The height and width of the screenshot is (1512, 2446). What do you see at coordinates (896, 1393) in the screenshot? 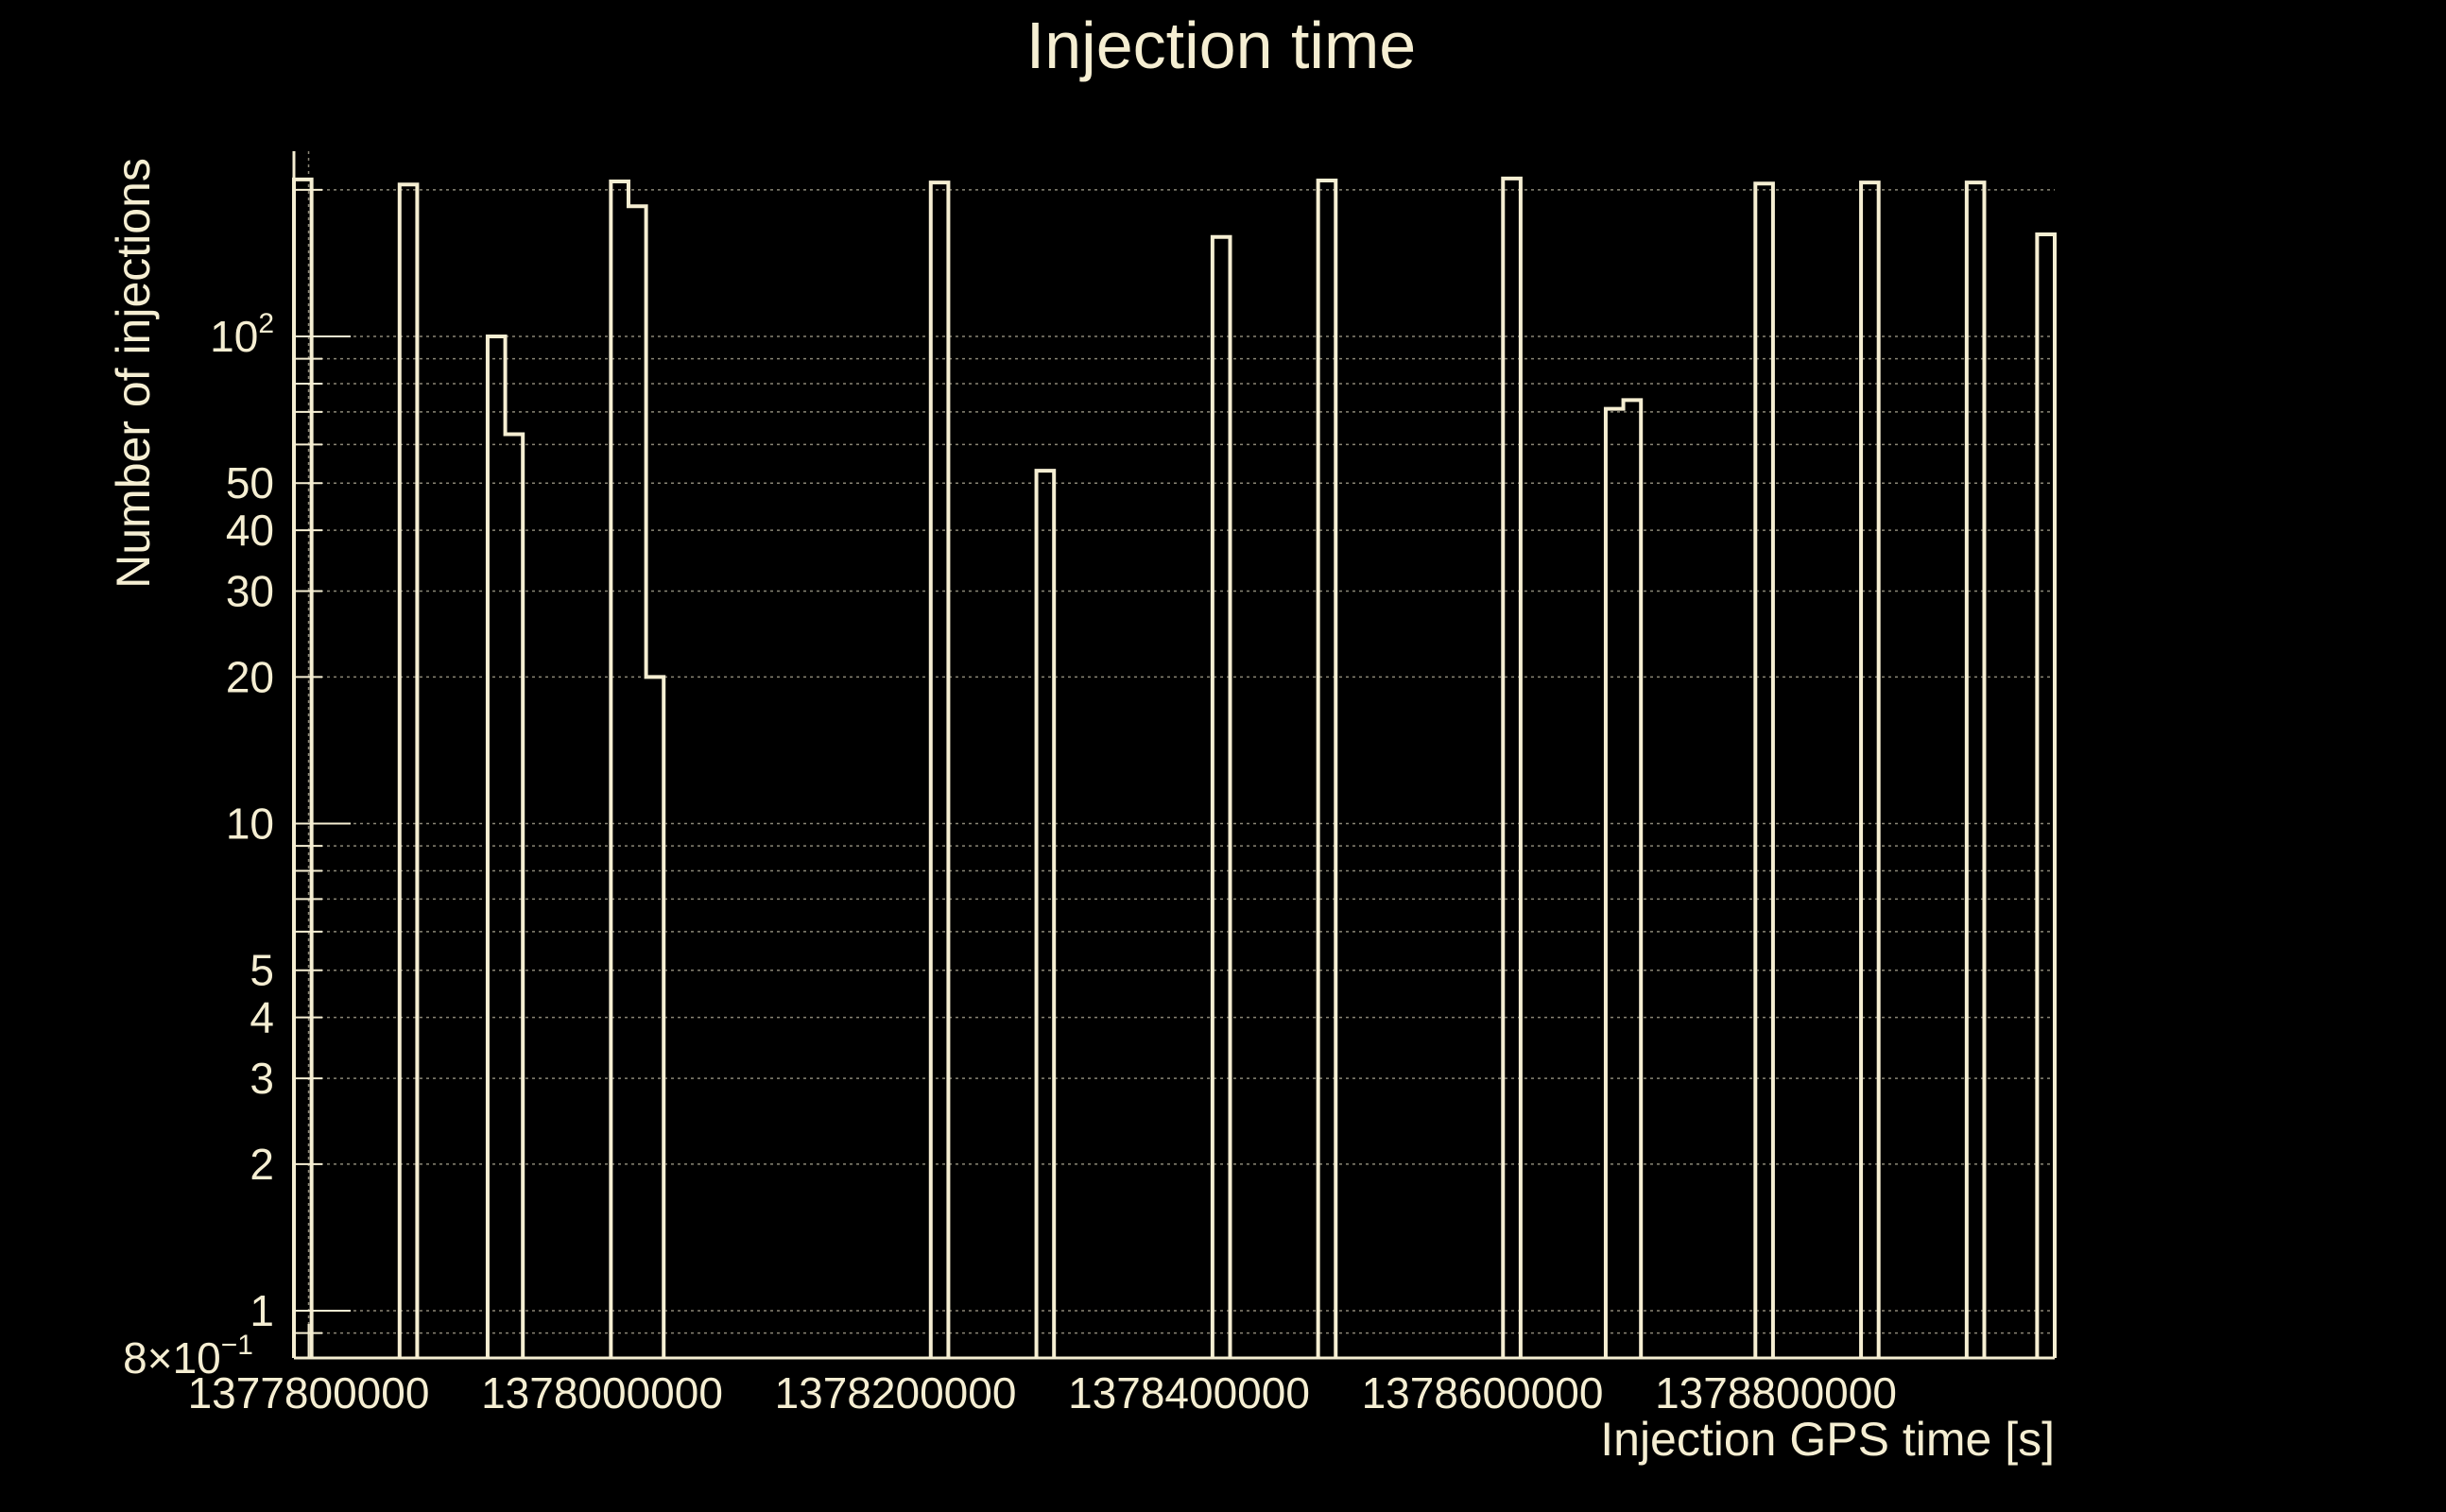
I see `x-tick-label: 1378200000` at bounding box center [896, 1393].